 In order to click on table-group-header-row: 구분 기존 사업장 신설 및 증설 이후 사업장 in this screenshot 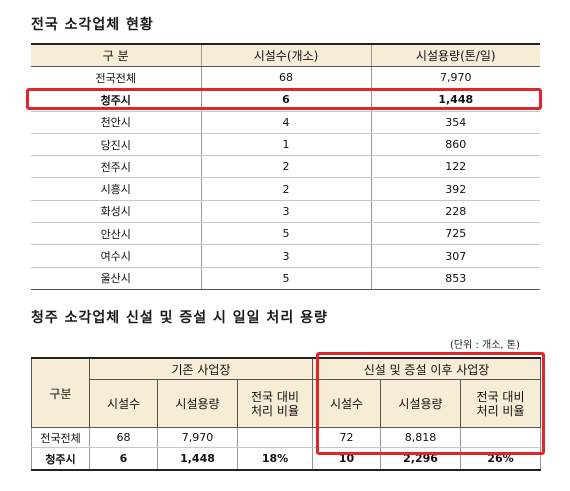, I will do `click(286, 392)`.